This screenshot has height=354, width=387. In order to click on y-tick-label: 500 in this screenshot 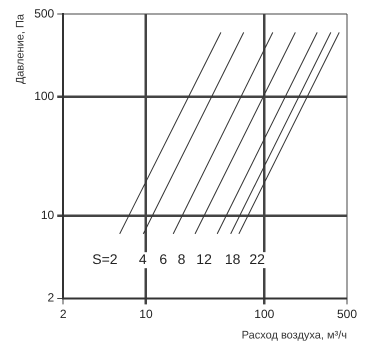, I will do `click(44, 13)`.